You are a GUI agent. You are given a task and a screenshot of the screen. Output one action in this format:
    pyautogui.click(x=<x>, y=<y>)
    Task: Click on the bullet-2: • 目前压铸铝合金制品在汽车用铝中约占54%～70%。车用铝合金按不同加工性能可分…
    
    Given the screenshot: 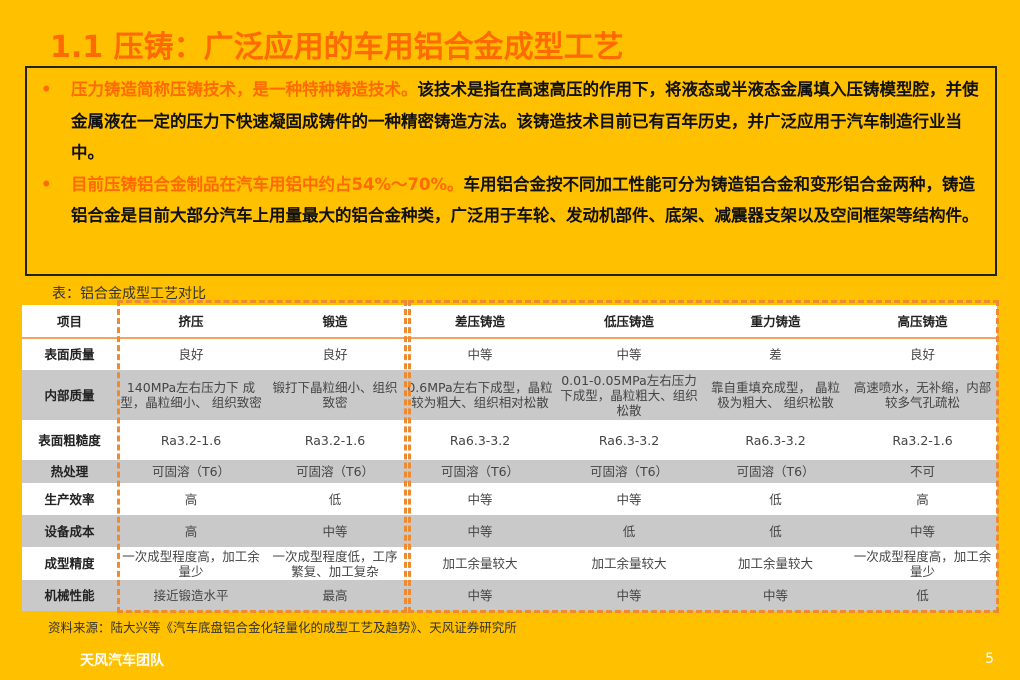 What is the action you would take?
    pyautogui.click(x=513, y=200)
    